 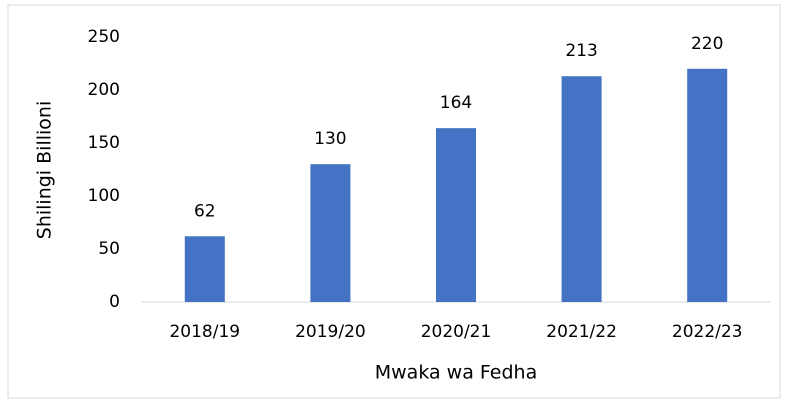 What do you see at coordinates (104, 143) in the screenshot?
I see `y-tick-label: 150` at bounding box center [104, 143].